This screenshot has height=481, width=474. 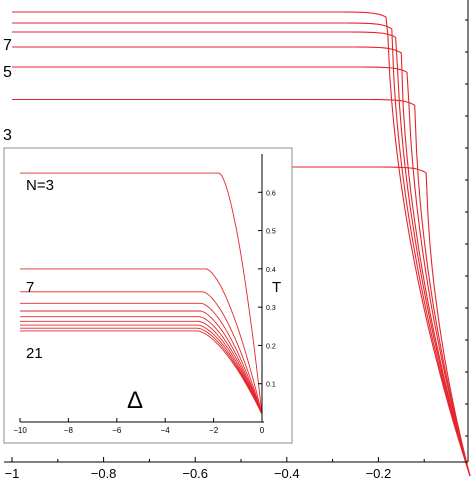 I want to click on inset-y-tick-label: 0.1, so click(x=271, y=385).